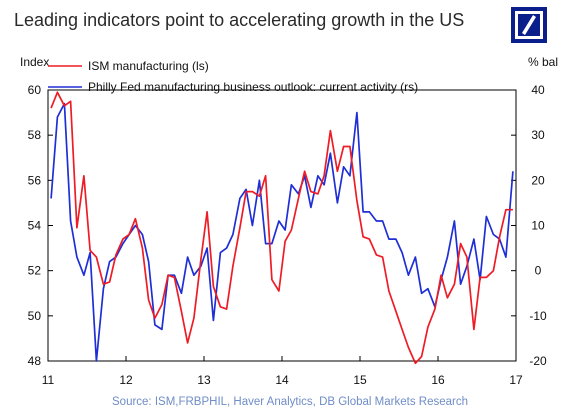  What do you see at coordinates (529, 225) in the screenshot?
I see `right-axis-ticks: -20 -10 0 10 20 30 40` at bounding box center [529, 225].